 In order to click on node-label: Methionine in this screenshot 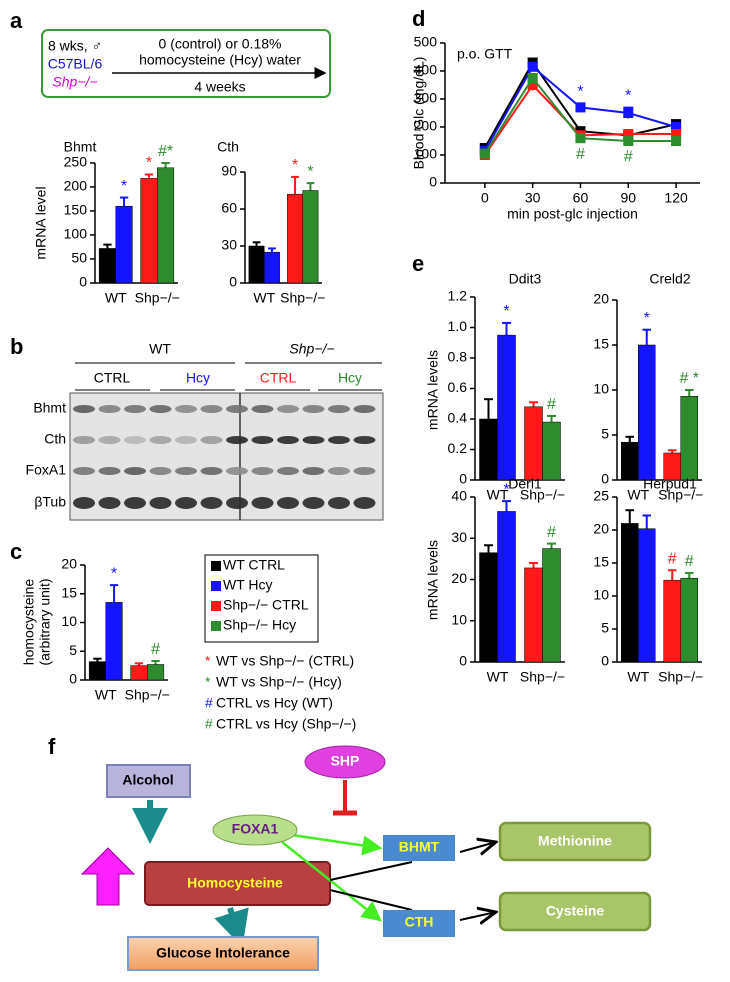, I will do `click(575, 841)`.